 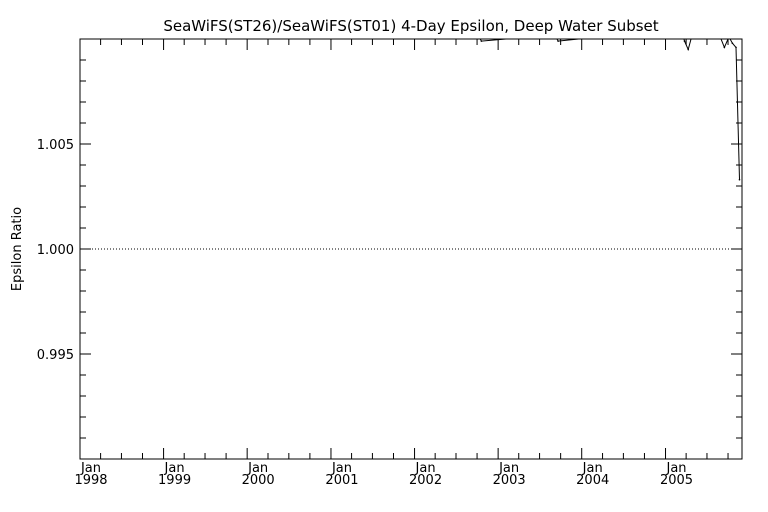 What do you see at coordinates (341, 480) in the screenshot?
I see `x-tick-year-label: 2001` at bounding box center [341, 480].